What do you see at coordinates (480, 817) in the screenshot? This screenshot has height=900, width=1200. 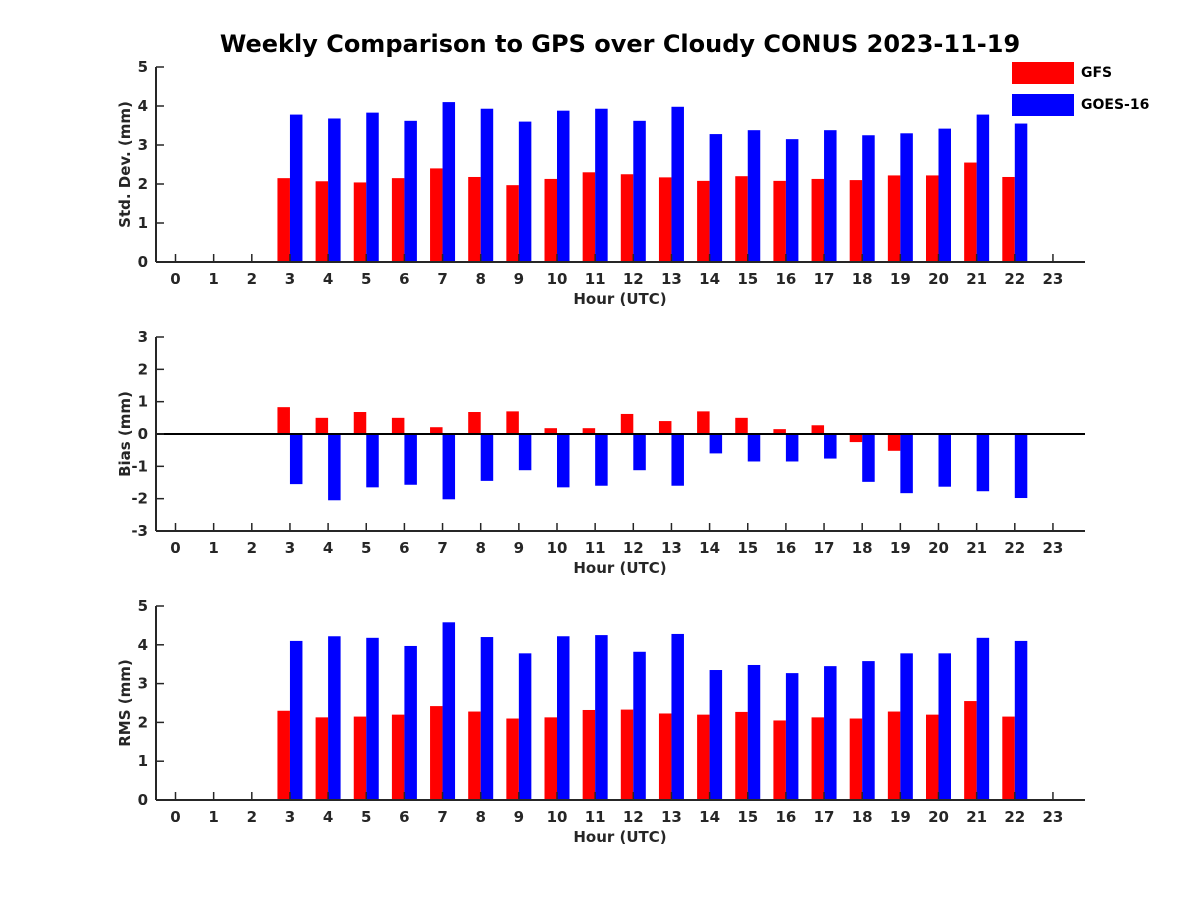 I see `x-tick-label-p3-h8: 8` at bounding box center [480, 817].